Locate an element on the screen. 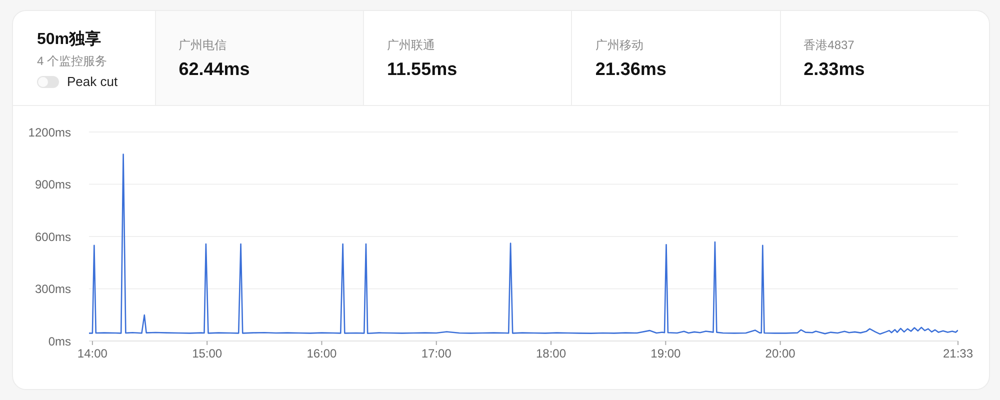  category-label: 广州电信 is located at coordinates (202, 45).